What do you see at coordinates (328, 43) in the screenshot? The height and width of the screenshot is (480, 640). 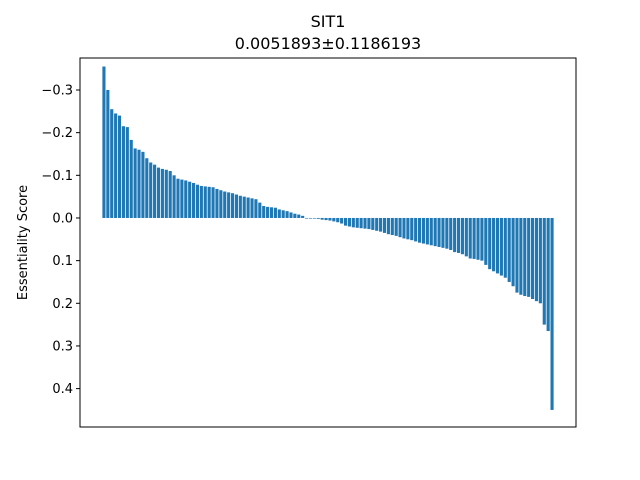 I see `chart-subtitle: 0.0051893±0.1186193` at bounding box center [328, 43].